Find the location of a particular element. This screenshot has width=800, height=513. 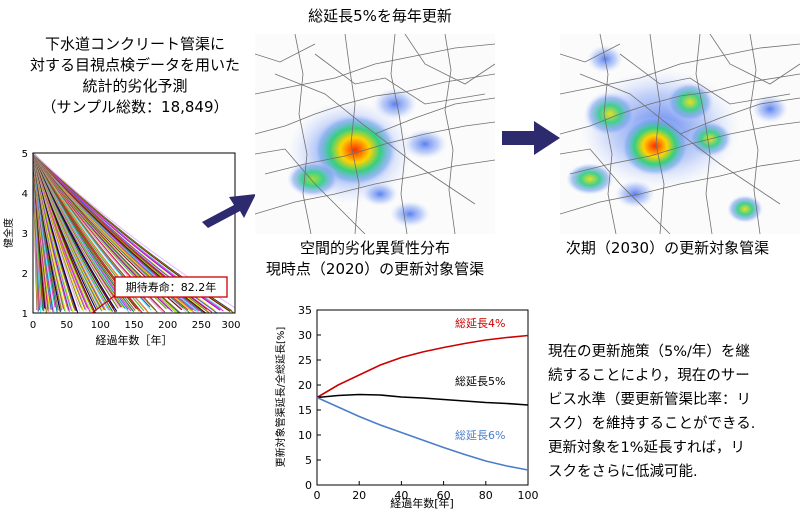

study-title-line: 統計的劣化予測 is located at coordinates (135, 86).